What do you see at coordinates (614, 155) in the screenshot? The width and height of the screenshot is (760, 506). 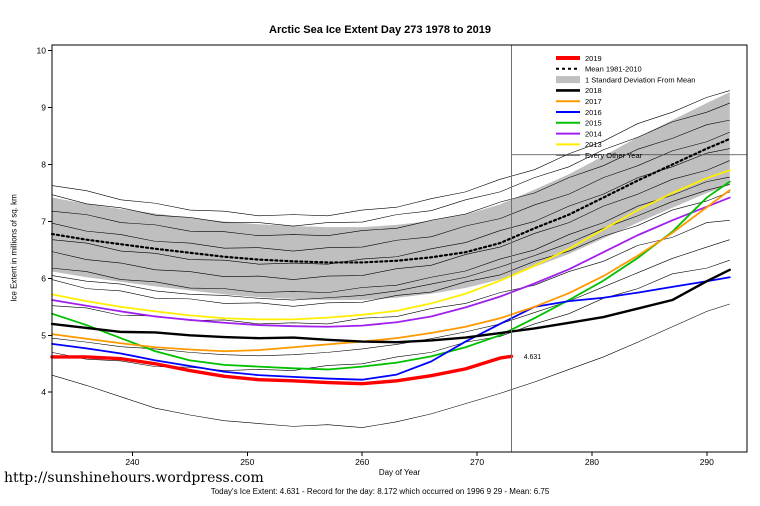 I see `legend-label: Every Other Year` at bounding box center [614, 155].